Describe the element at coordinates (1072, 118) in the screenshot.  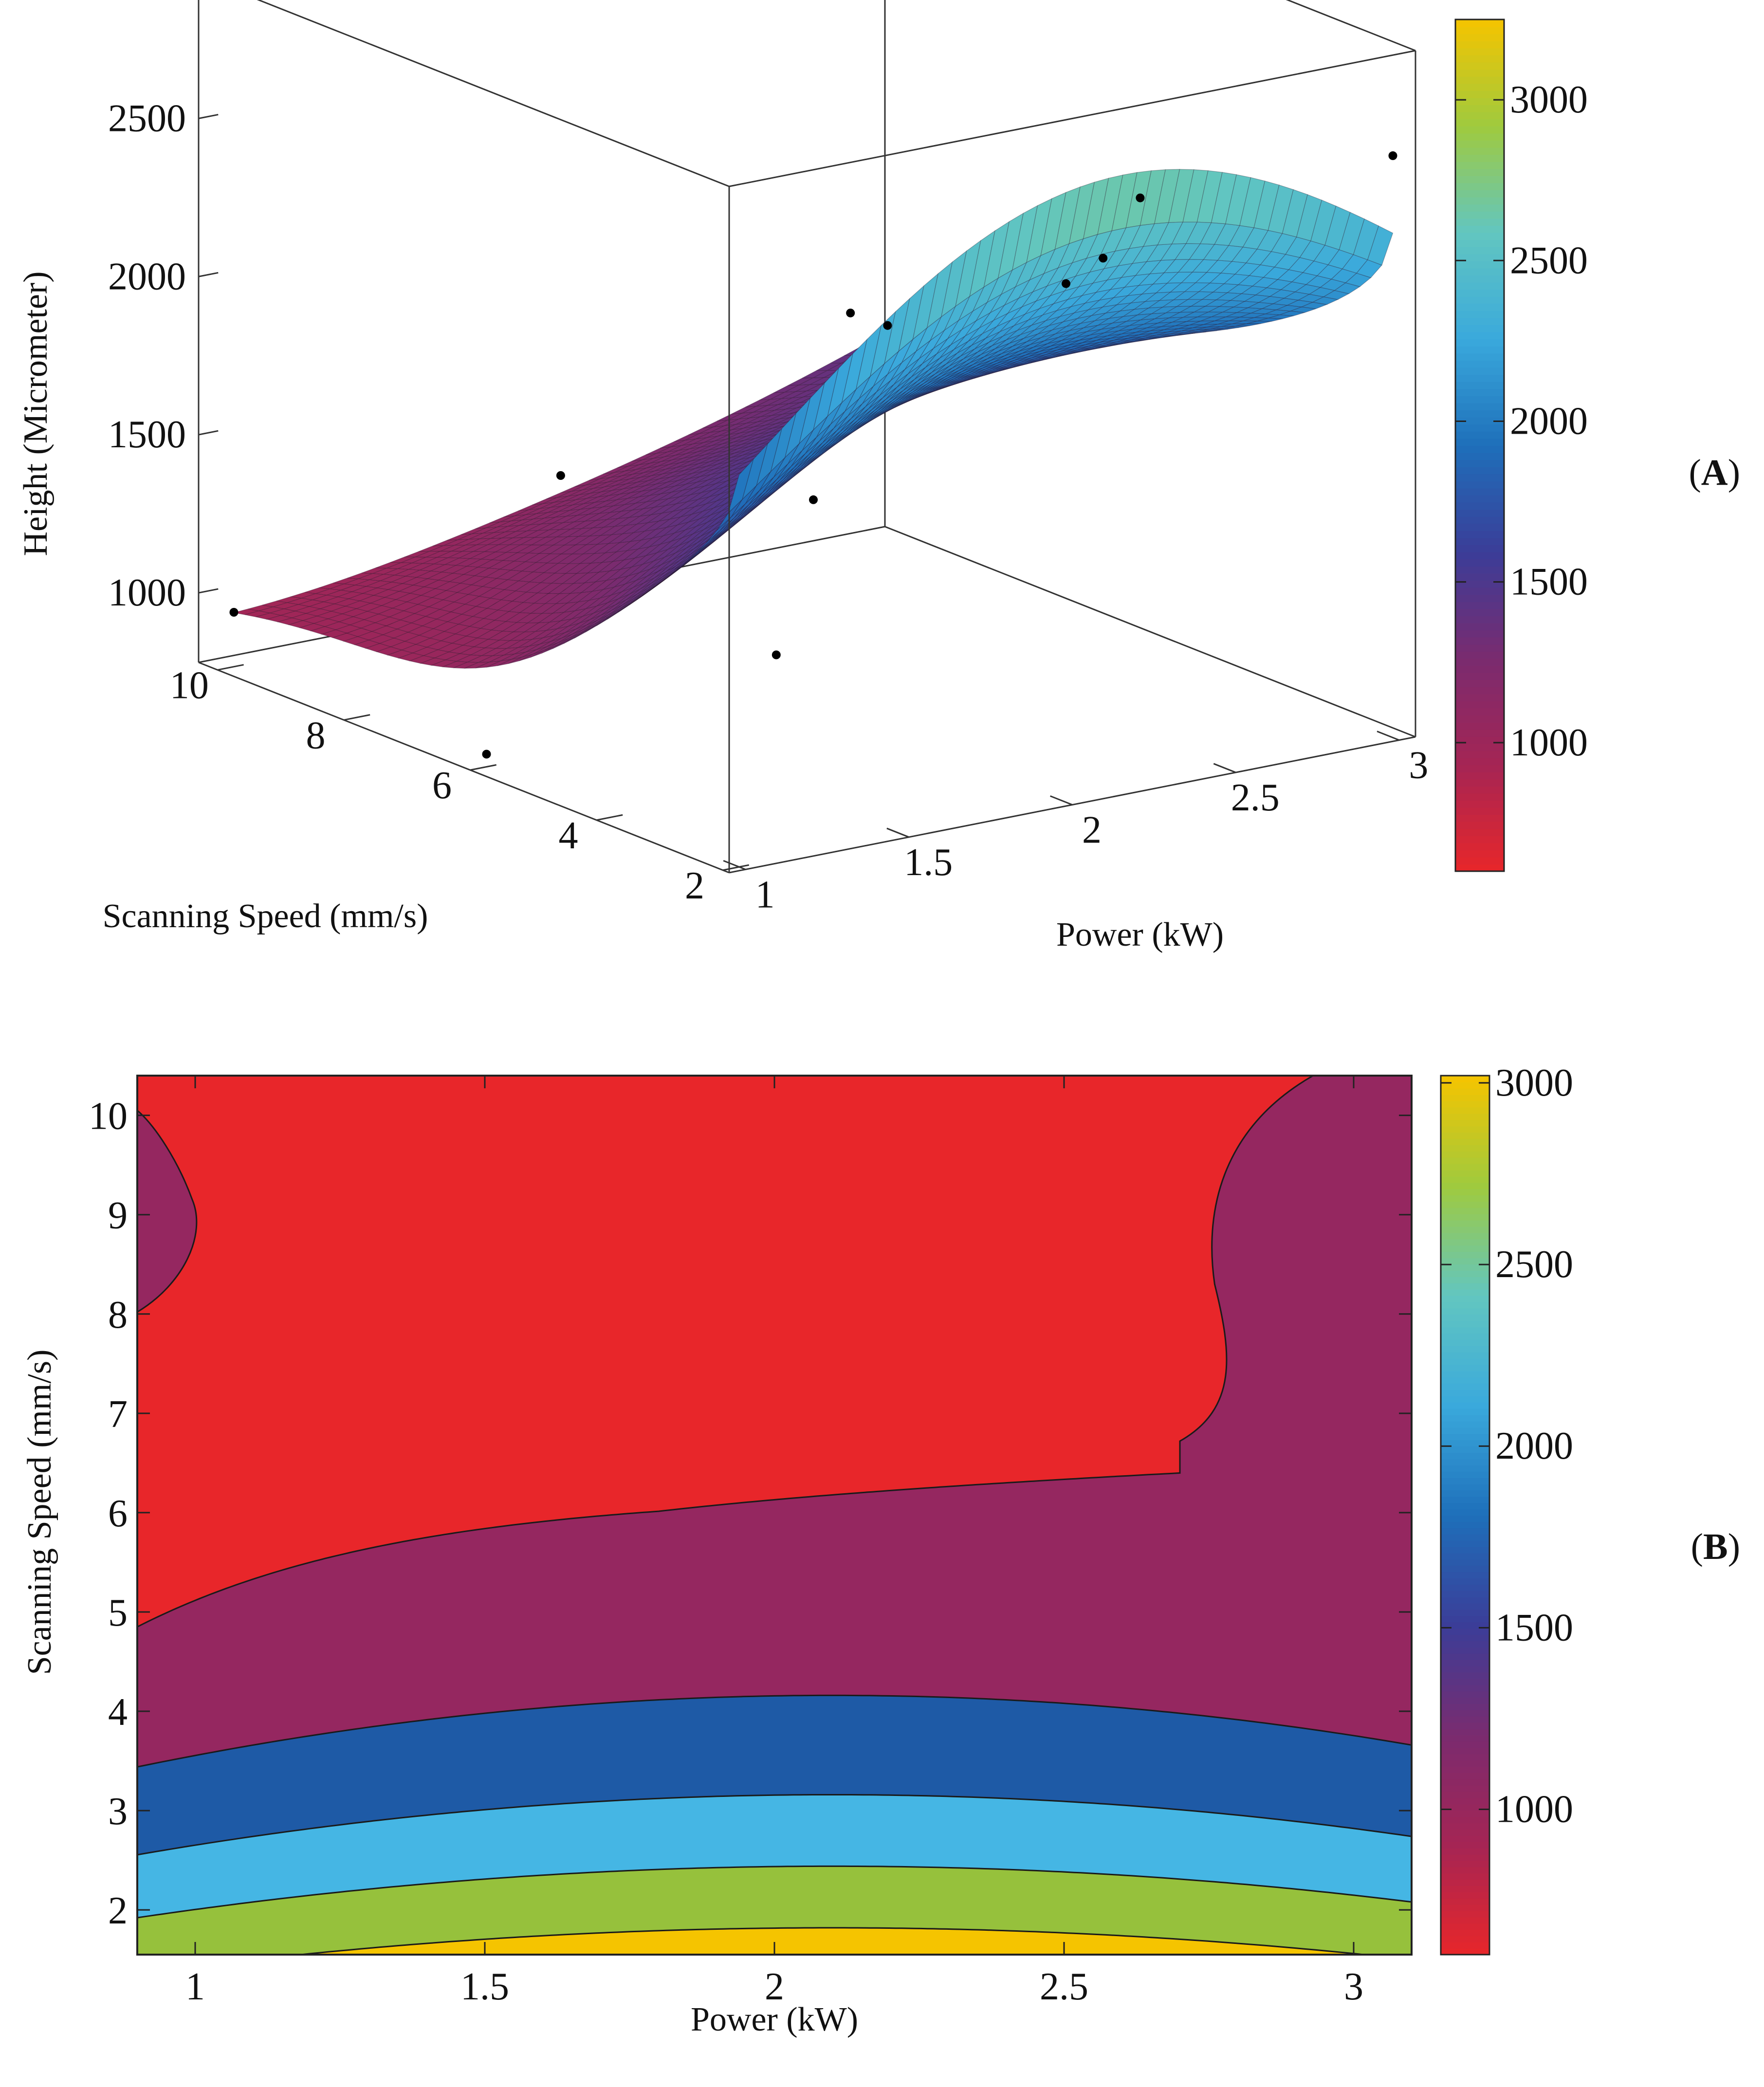
I see `box-edge` at that location.